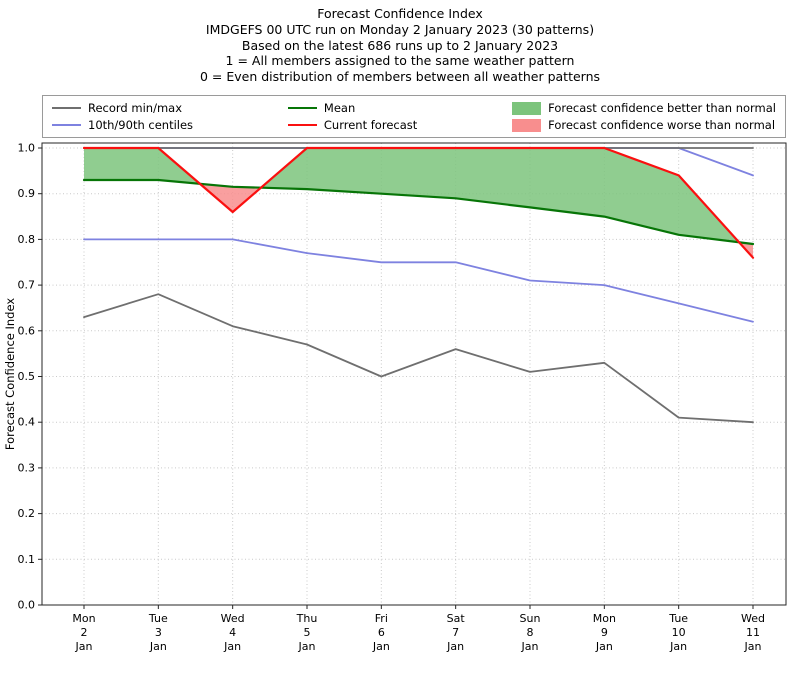 The image size is (800, 676). What do you see at coordinates (27, 193) in the screenshot?
I see `y-tick-label: 0.9` at bounding box center [27, 193].